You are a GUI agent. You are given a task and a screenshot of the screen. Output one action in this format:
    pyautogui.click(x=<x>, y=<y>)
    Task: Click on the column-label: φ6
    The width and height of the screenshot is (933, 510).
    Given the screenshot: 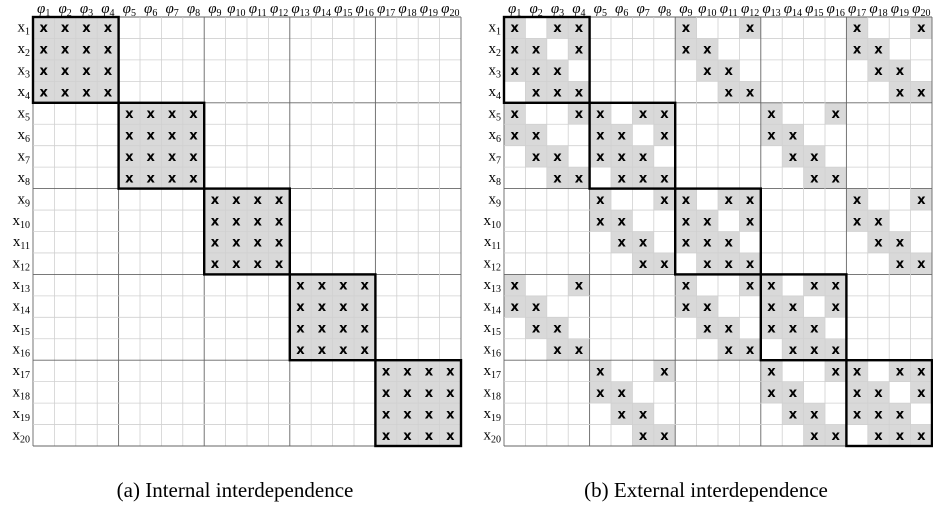 What is the action you would take?
    pyautogui.click(x=150, y=10)
    